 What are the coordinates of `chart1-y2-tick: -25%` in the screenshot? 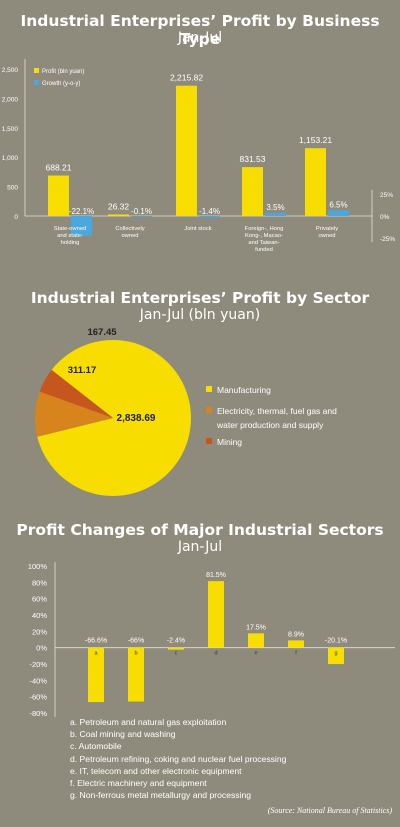 It's located at (387, 239).